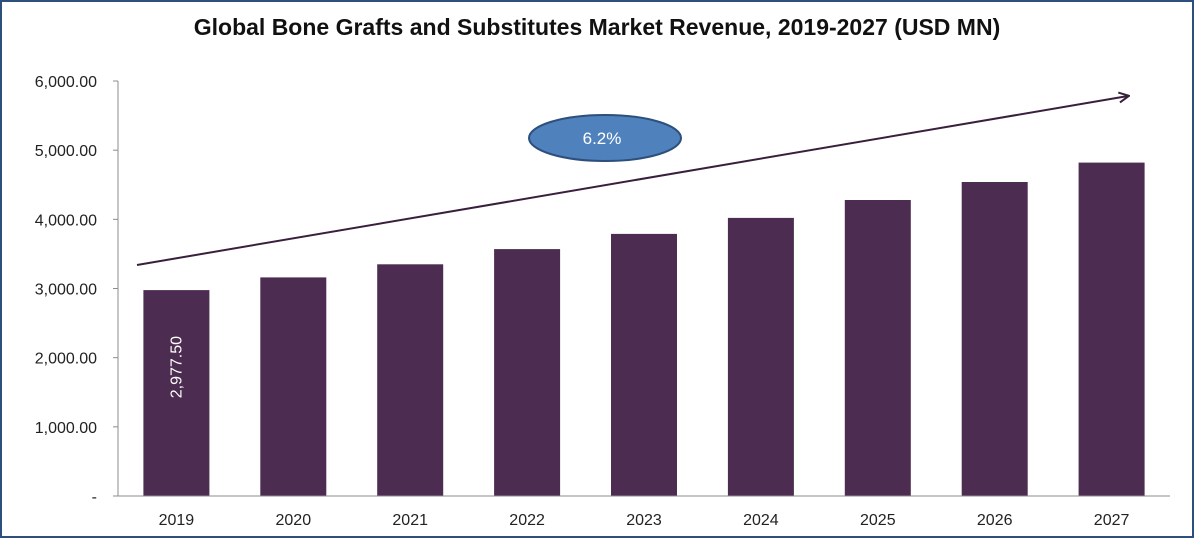 The image size is (1194, 538). What do you see at coordinates (66, 290) in the screenshot?
I see `y-tick-label: 3,000.00` at bounding box center [66, 290].